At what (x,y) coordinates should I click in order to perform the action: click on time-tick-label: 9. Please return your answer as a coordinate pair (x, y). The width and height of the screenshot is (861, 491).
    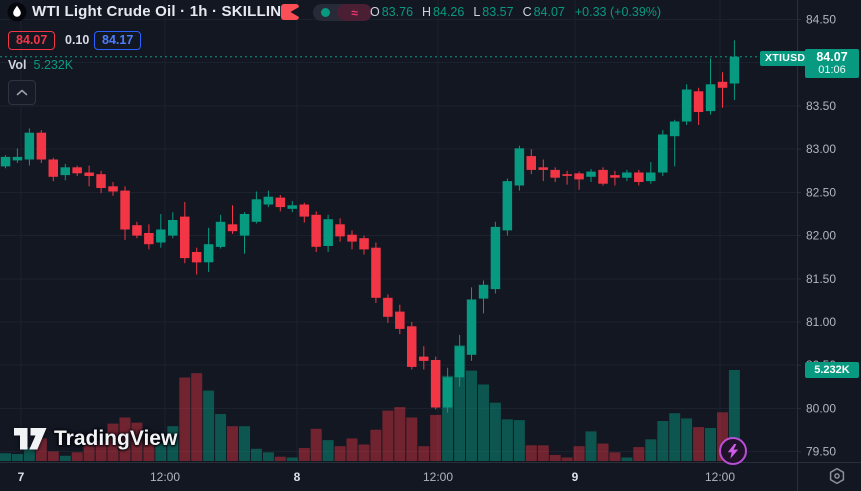
    Looking at the image, I should click on (575, 477).